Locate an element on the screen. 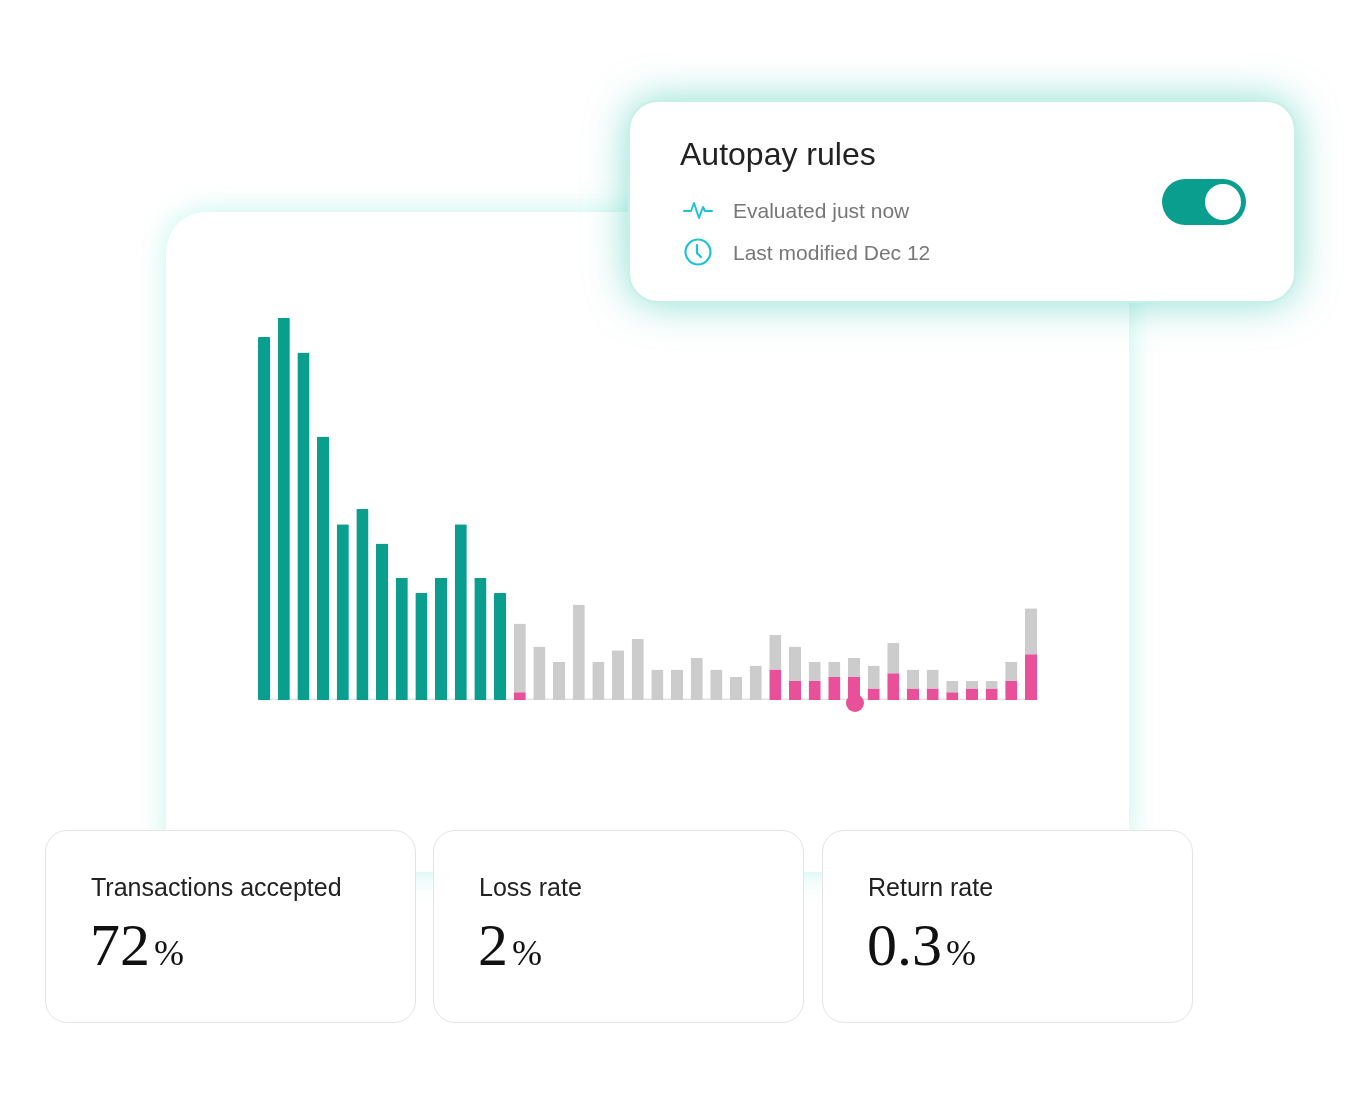 This screenshot has height=1101, width=1354. text: Last modified Dec 12 is located at coordinates (832, 253).